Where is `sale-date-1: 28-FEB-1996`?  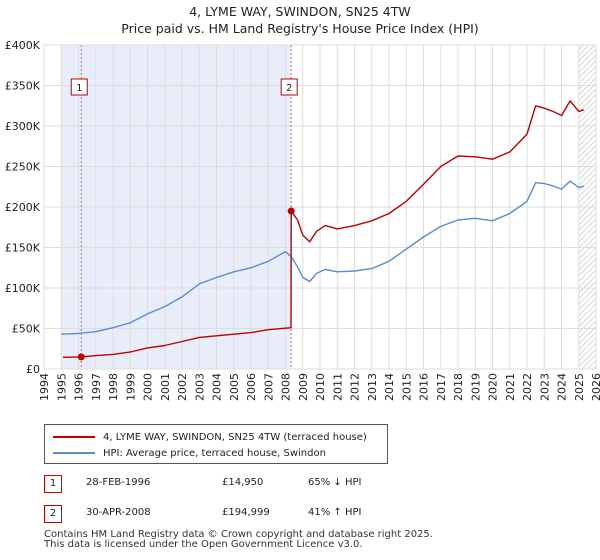 sale-date-1: 28-FEB-1996 is located at coordinates (118, 482).